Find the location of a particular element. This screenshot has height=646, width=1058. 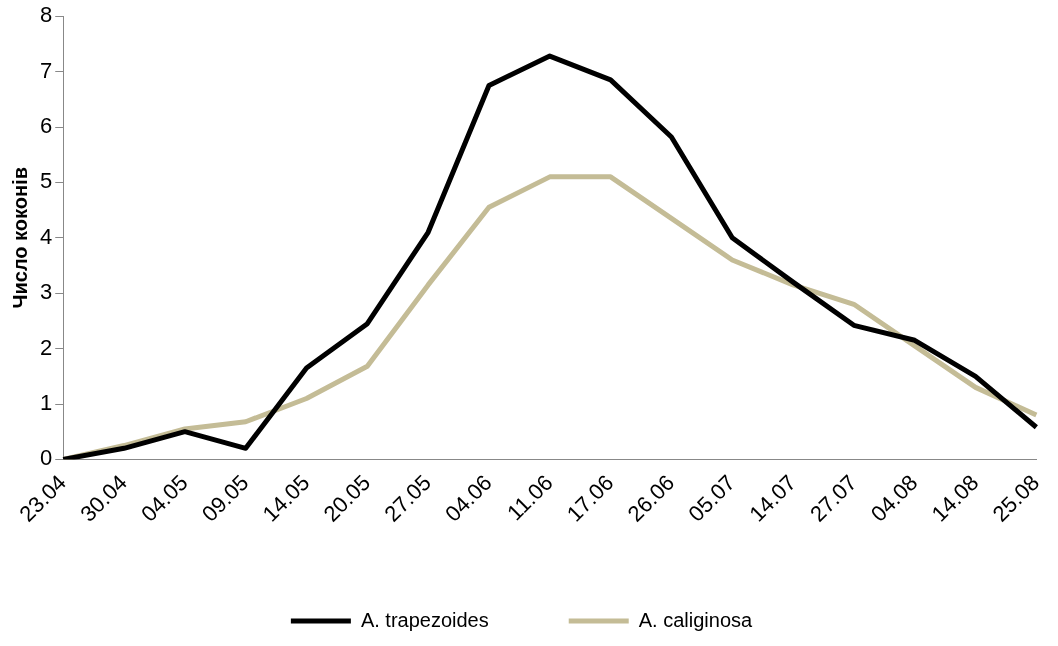

y-tick-label: 0 is located at coordinates (46, 458).